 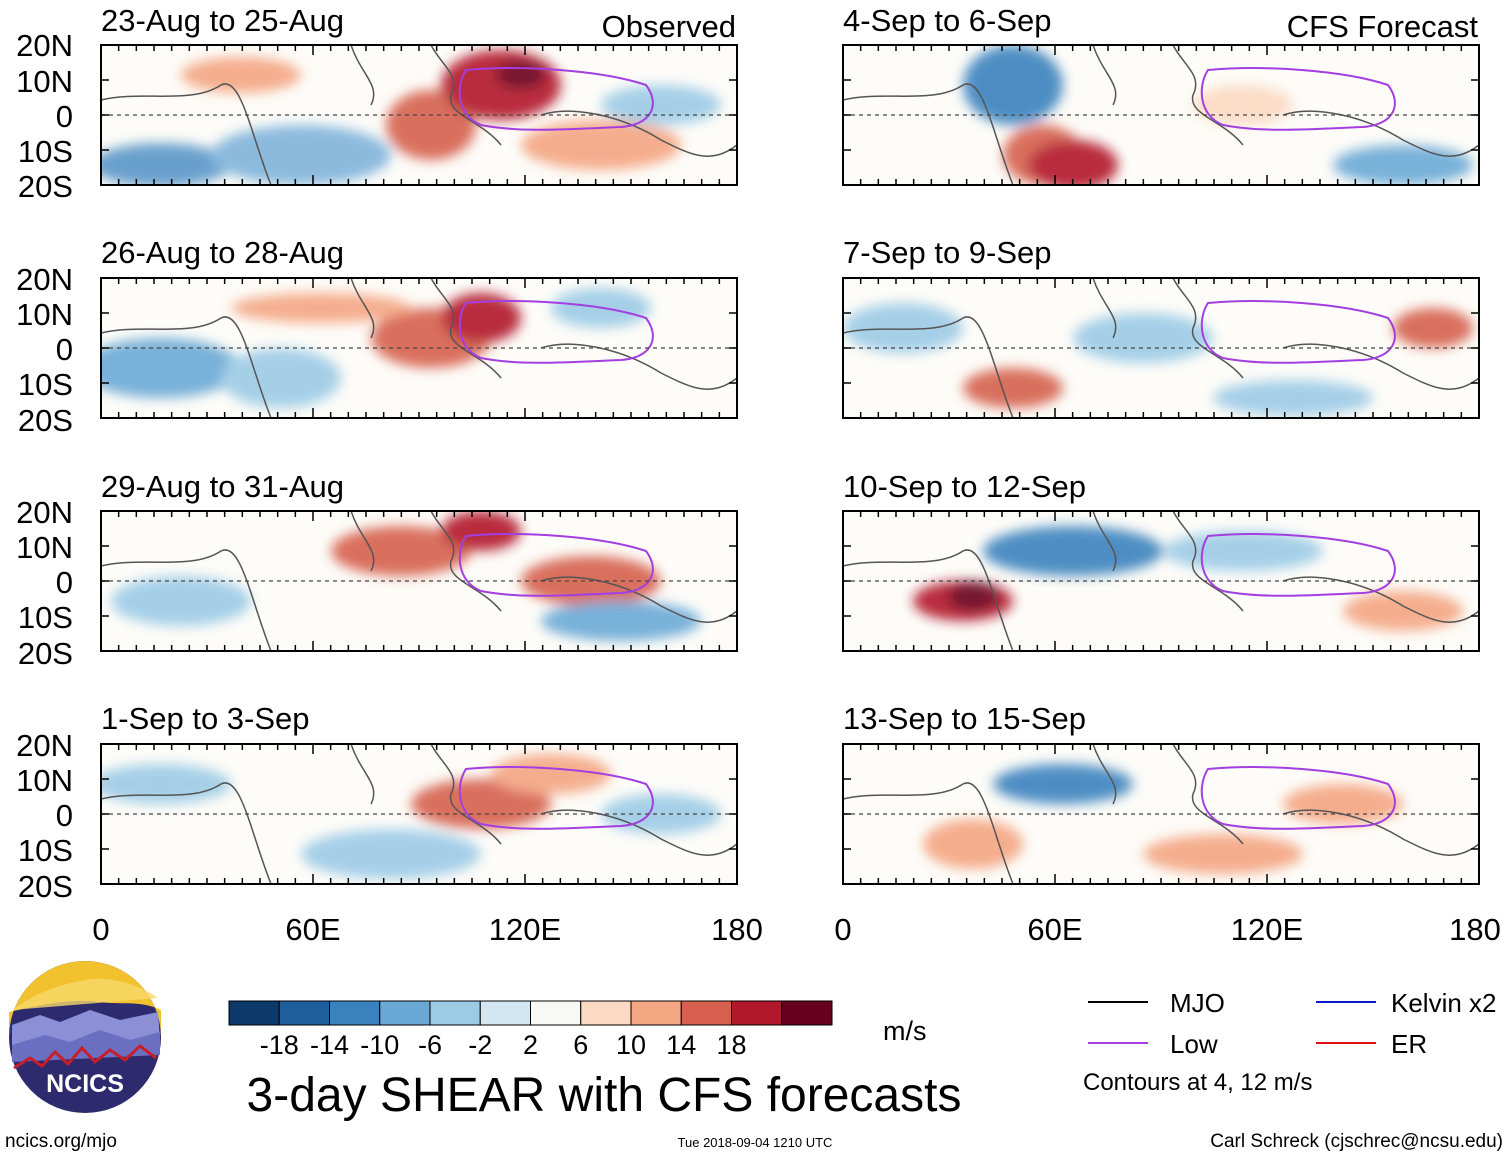 What do you see at coordinates (681, 1045) in the screenshot?
I see `colorbar-tick-label: 14` at bounding box center [681, 1045].